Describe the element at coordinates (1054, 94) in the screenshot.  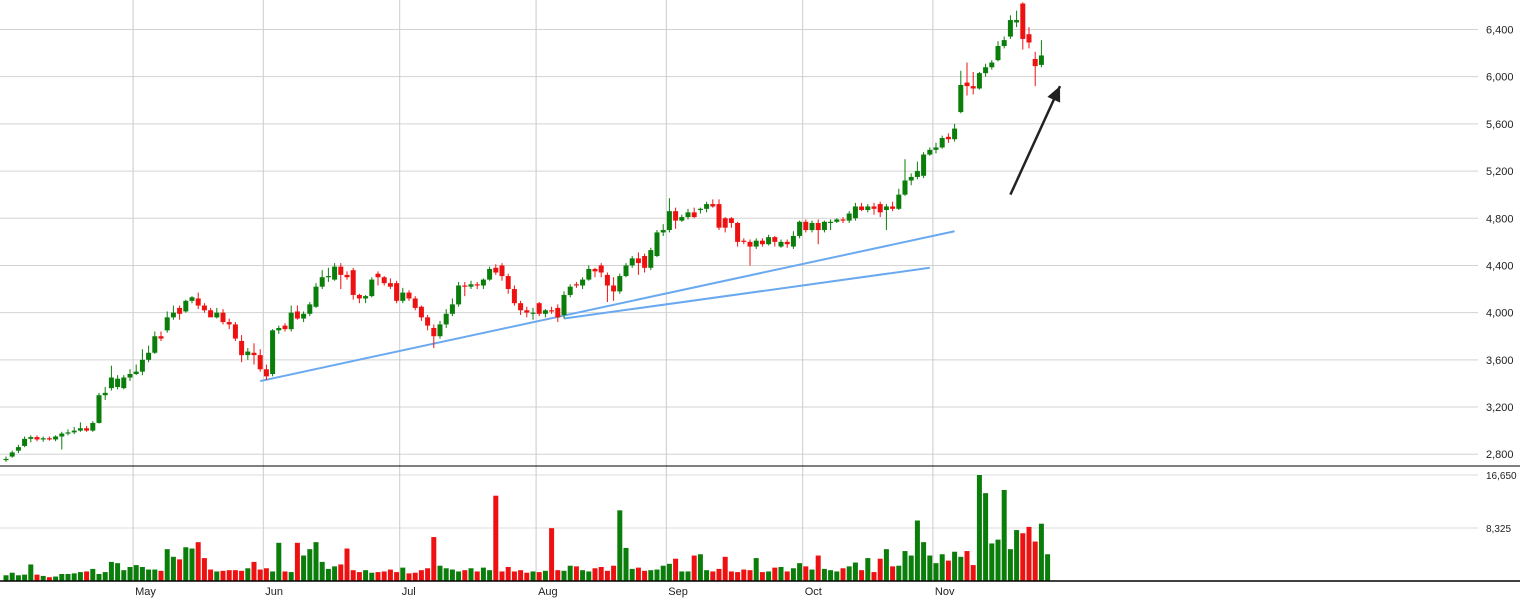
I see `arrow-head` at that location.